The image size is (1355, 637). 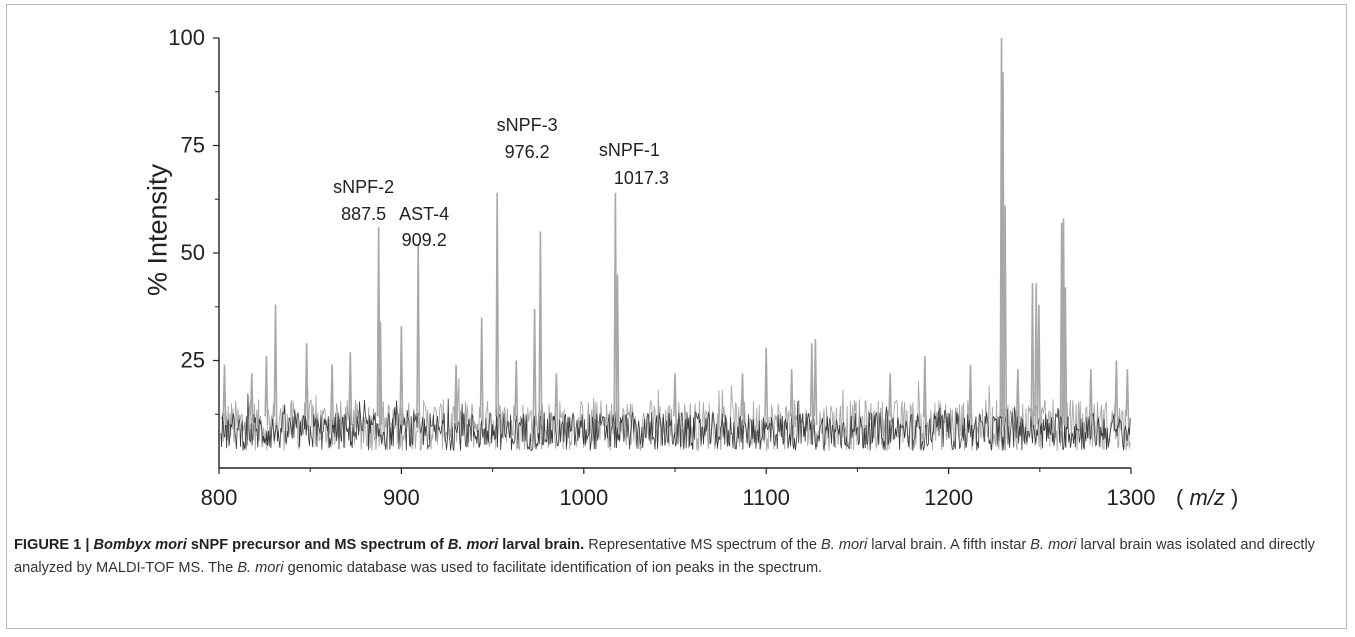 What do you see at coordinates (1207, 497) in the screenshot?
I see `x-axis-unit-label: ( m/z )` at bounding box center [1207, 497].